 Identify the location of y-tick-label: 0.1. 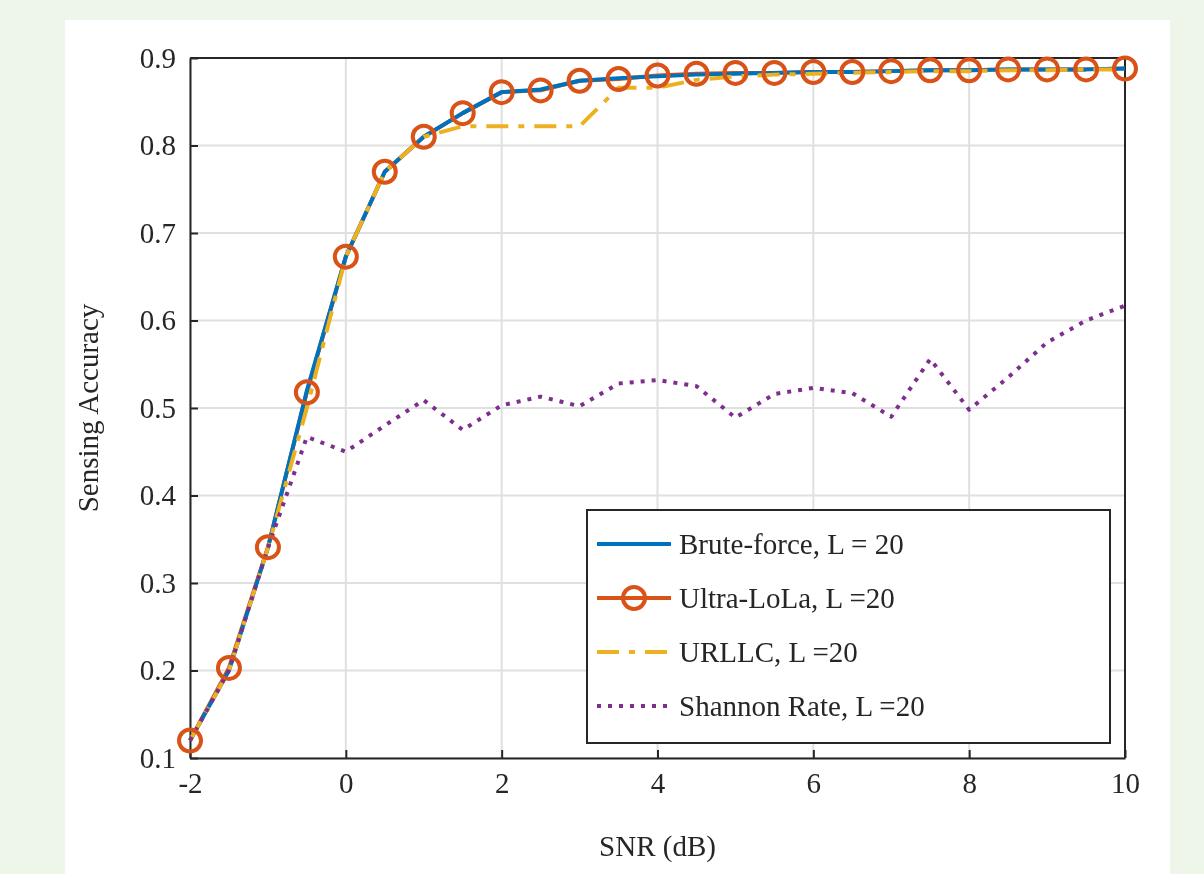
(157, 757).